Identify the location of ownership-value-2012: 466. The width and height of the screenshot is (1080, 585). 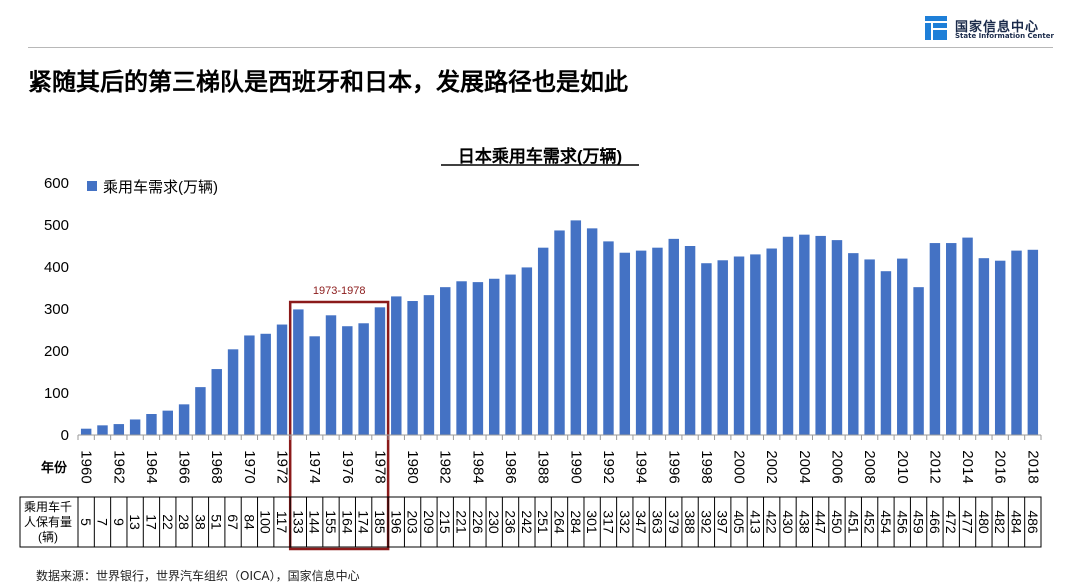
(935, 522).